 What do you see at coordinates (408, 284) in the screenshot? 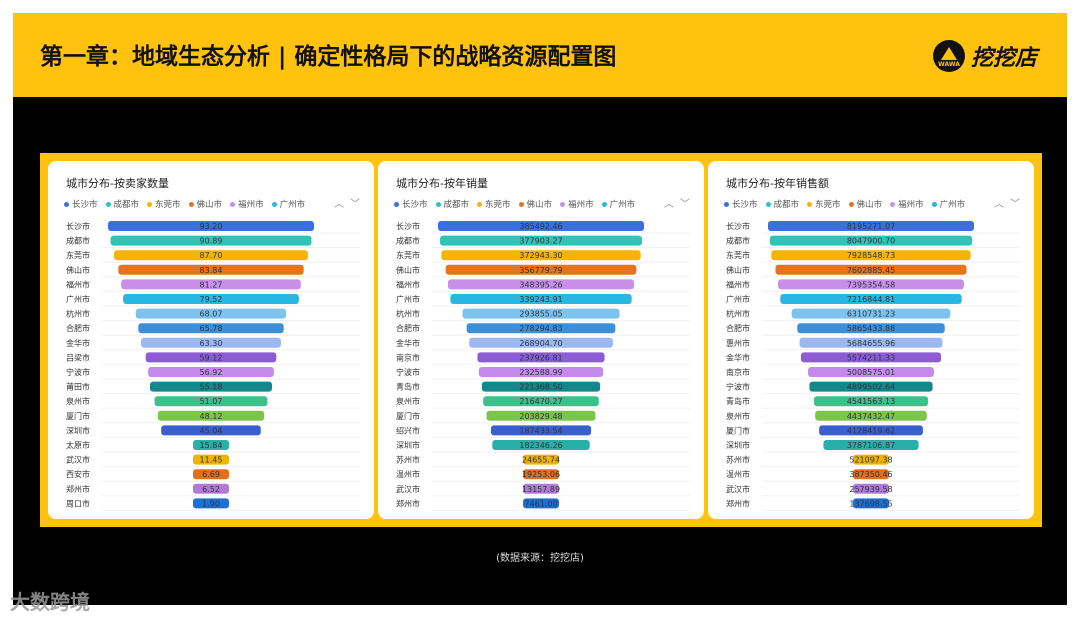
I see `category-label: 福州市` at bounding box center [408, 284].